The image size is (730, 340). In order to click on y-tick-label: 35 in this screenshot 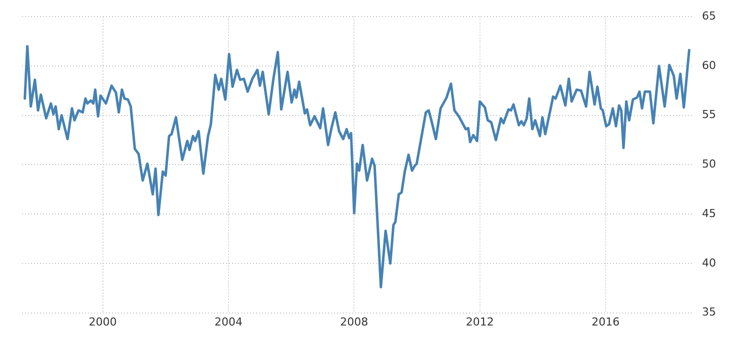, I will do `click(709, 312)`.